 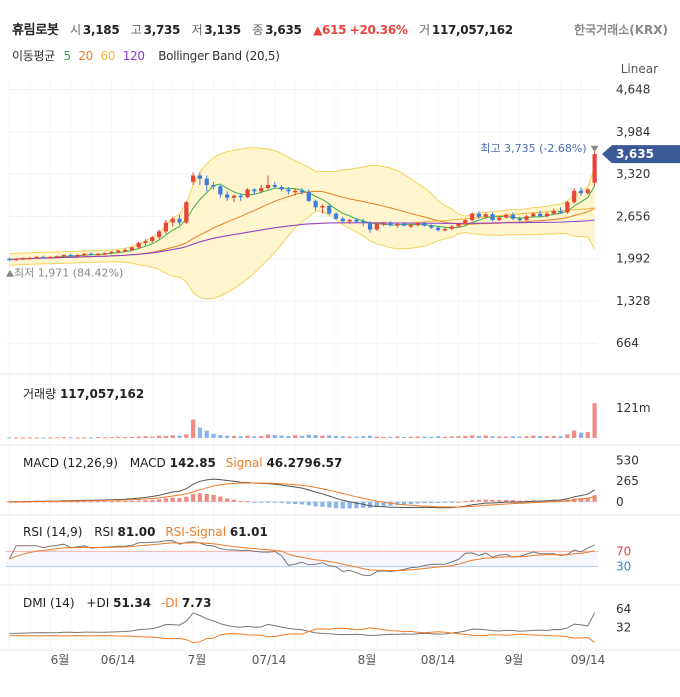 What do you see at coordinates (148, 55) in the screenshot?
I see `ma-legend: 이동평균 5 20 60 120 Bollinger Band (20,5)` at bounding box center [148, 55].